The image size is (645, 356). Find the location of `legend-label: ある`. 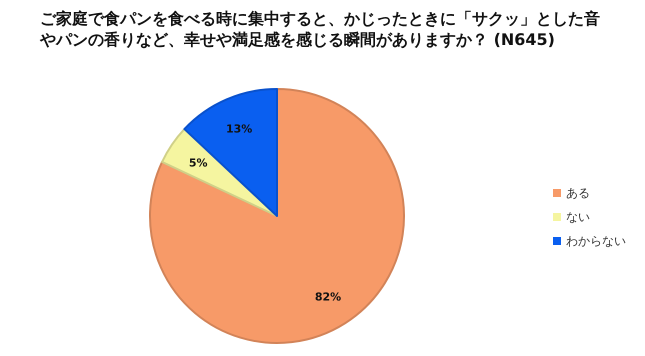

legend-label: ある is located at coordinates (578, 193).